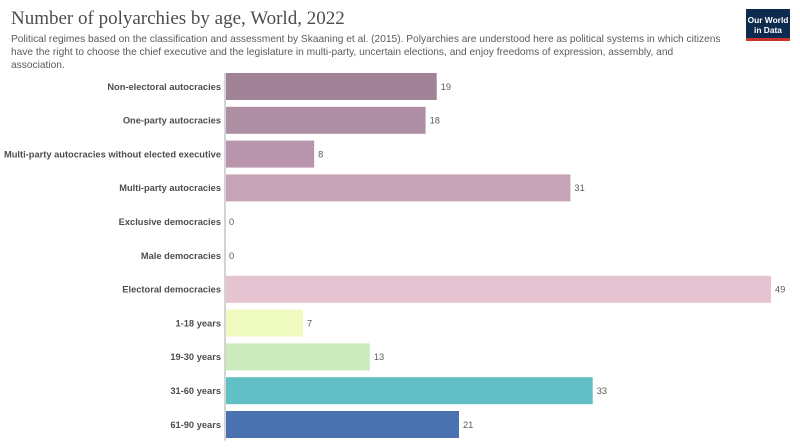 This screenshot has height=448, width=800. What do you see at coordinates (468, 425) in the screenshot?
I see `value-label: 21` at bounding box center [468, 425].